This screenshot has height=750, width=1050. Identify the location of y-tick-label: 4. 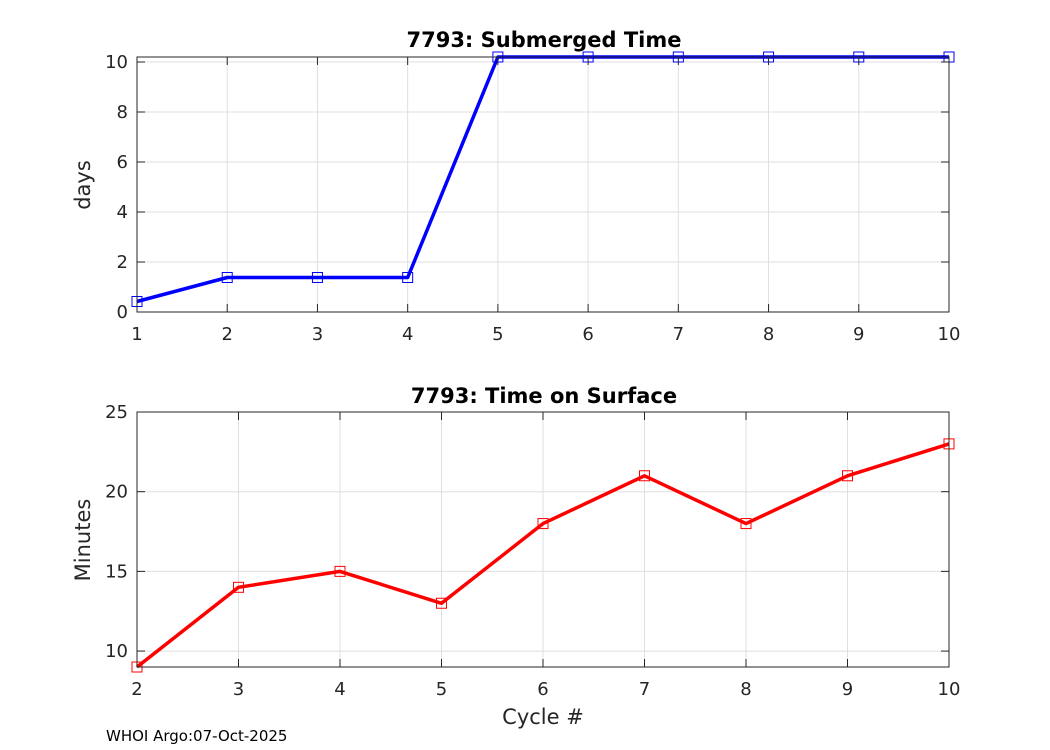
(122, 212).